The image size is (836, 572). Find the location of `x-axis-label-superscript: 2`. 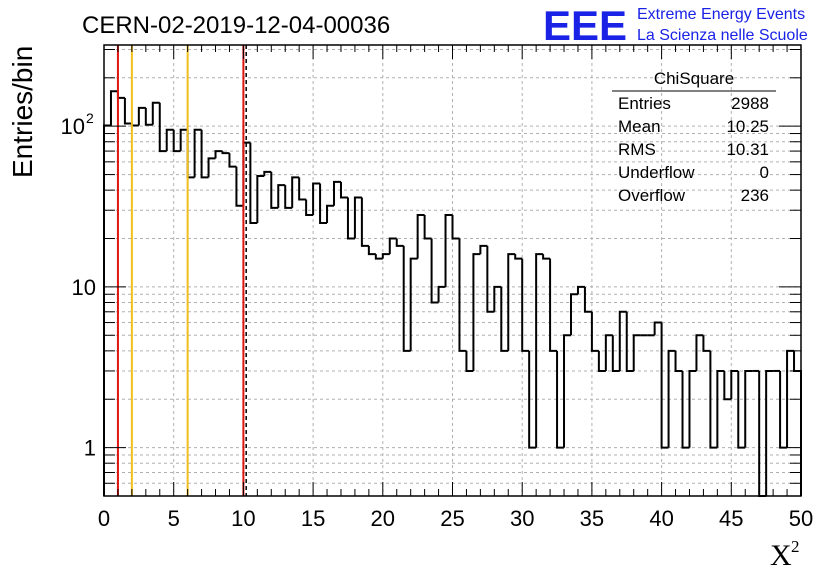

x-axis-label-superscript: 2 is located at coordinates (795, 546).